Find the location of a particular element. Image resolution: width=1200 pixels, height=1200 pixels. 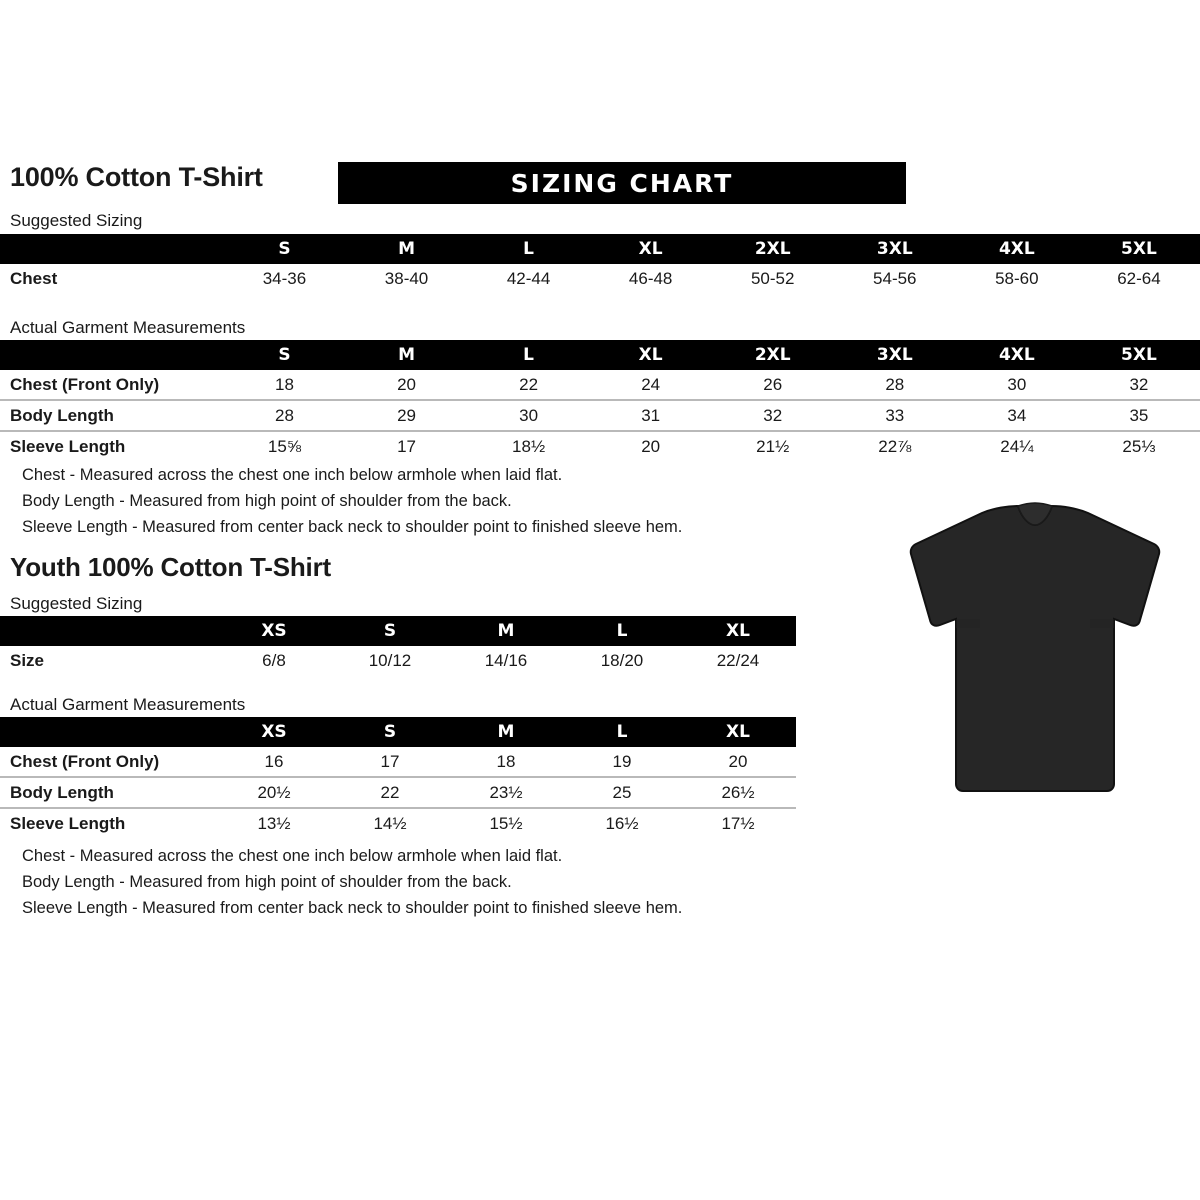

sizing-chart-banner: SIZING CHART is located at coordinates (622, 183).